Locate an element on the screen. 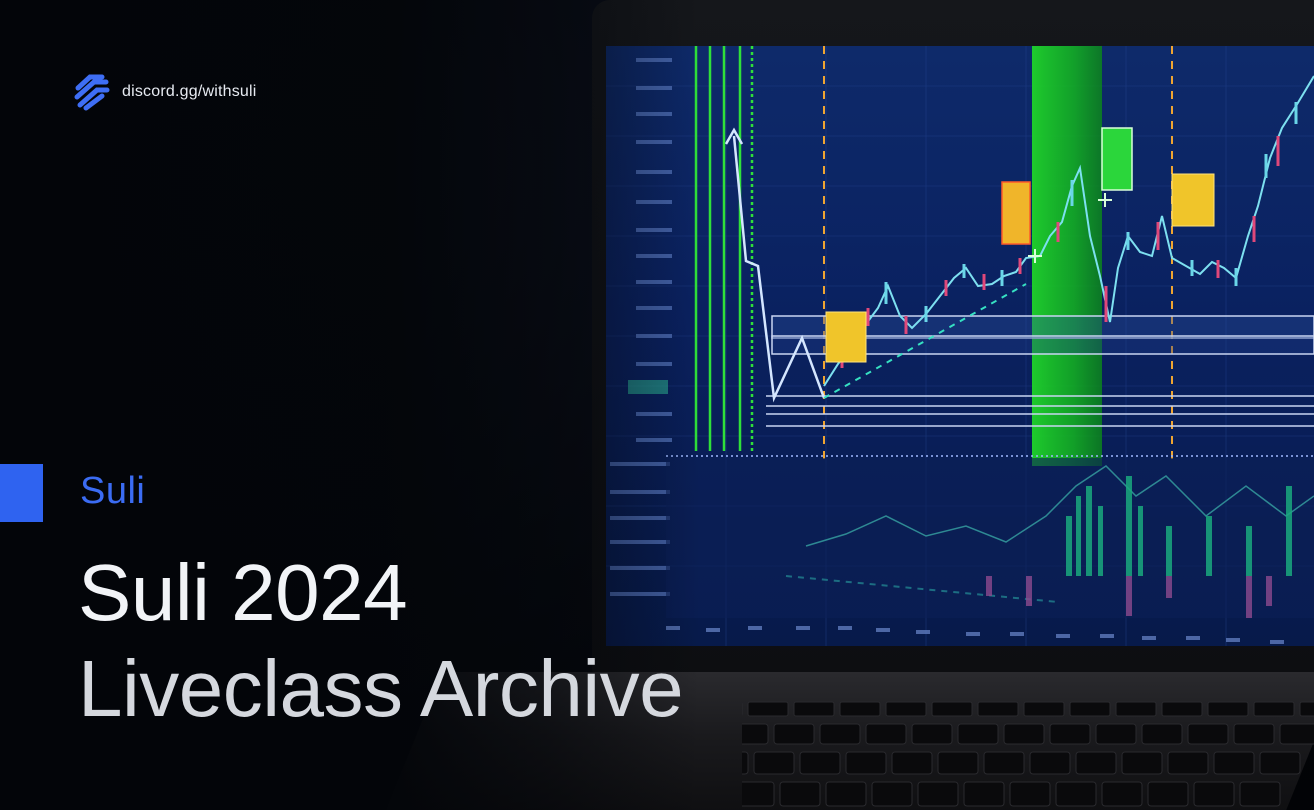  chart-markers is located at coordinates (1020, 245).